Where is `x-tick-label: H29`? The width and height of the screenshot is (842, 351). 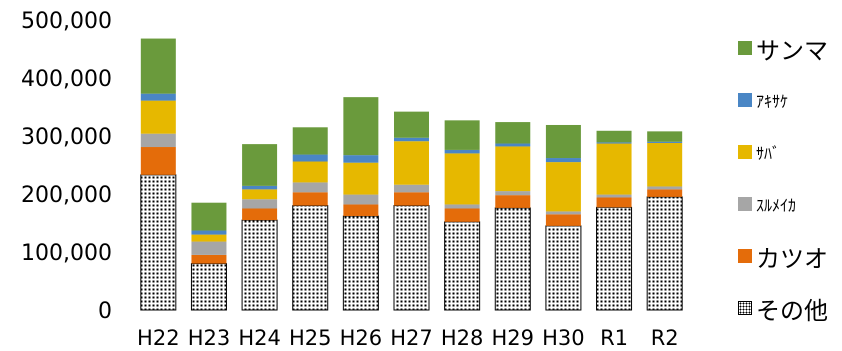
x-tick-label: H29 is located at coordinates (513, 338).